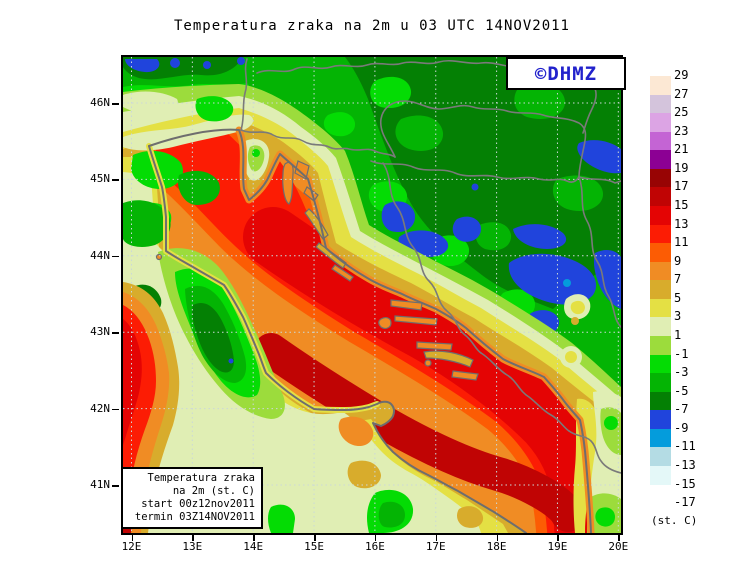  What do you see at coordinates (681, 93) in the screenshot?
I see `colorbar-label: 27` at bounding box center [681, 93].